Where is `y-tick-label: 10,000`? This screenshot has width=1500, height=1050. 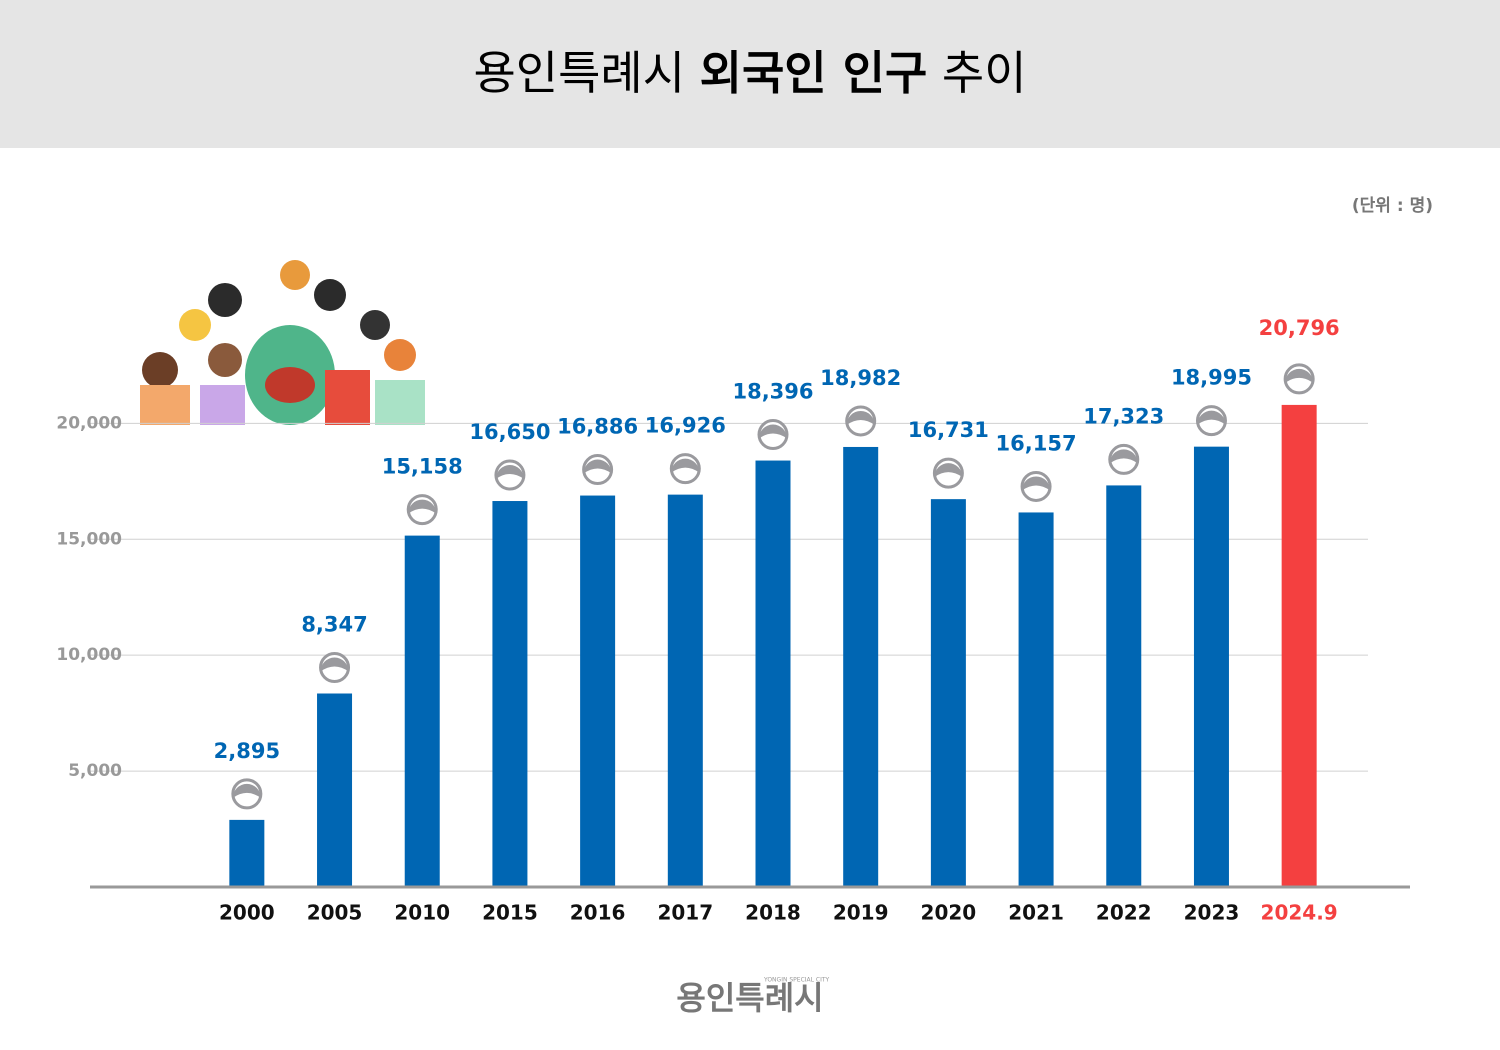
y-tick-label: 10,000 is located at coordinates (89, 655).